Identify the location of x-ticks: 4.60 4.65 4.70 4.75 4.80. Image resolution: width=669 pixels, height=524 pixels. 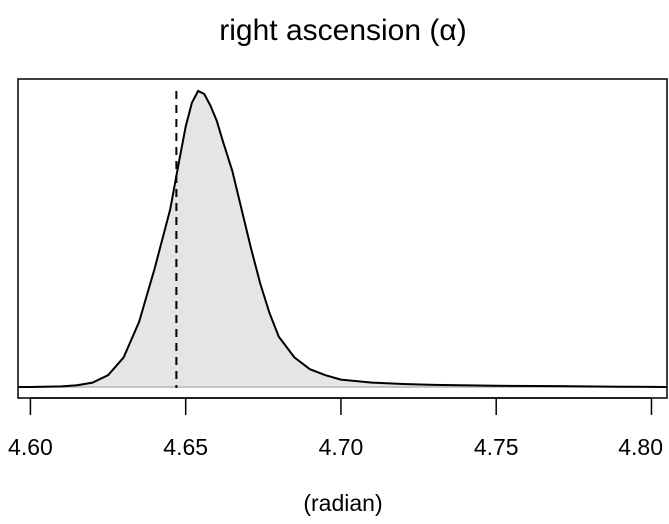
(335, 429).